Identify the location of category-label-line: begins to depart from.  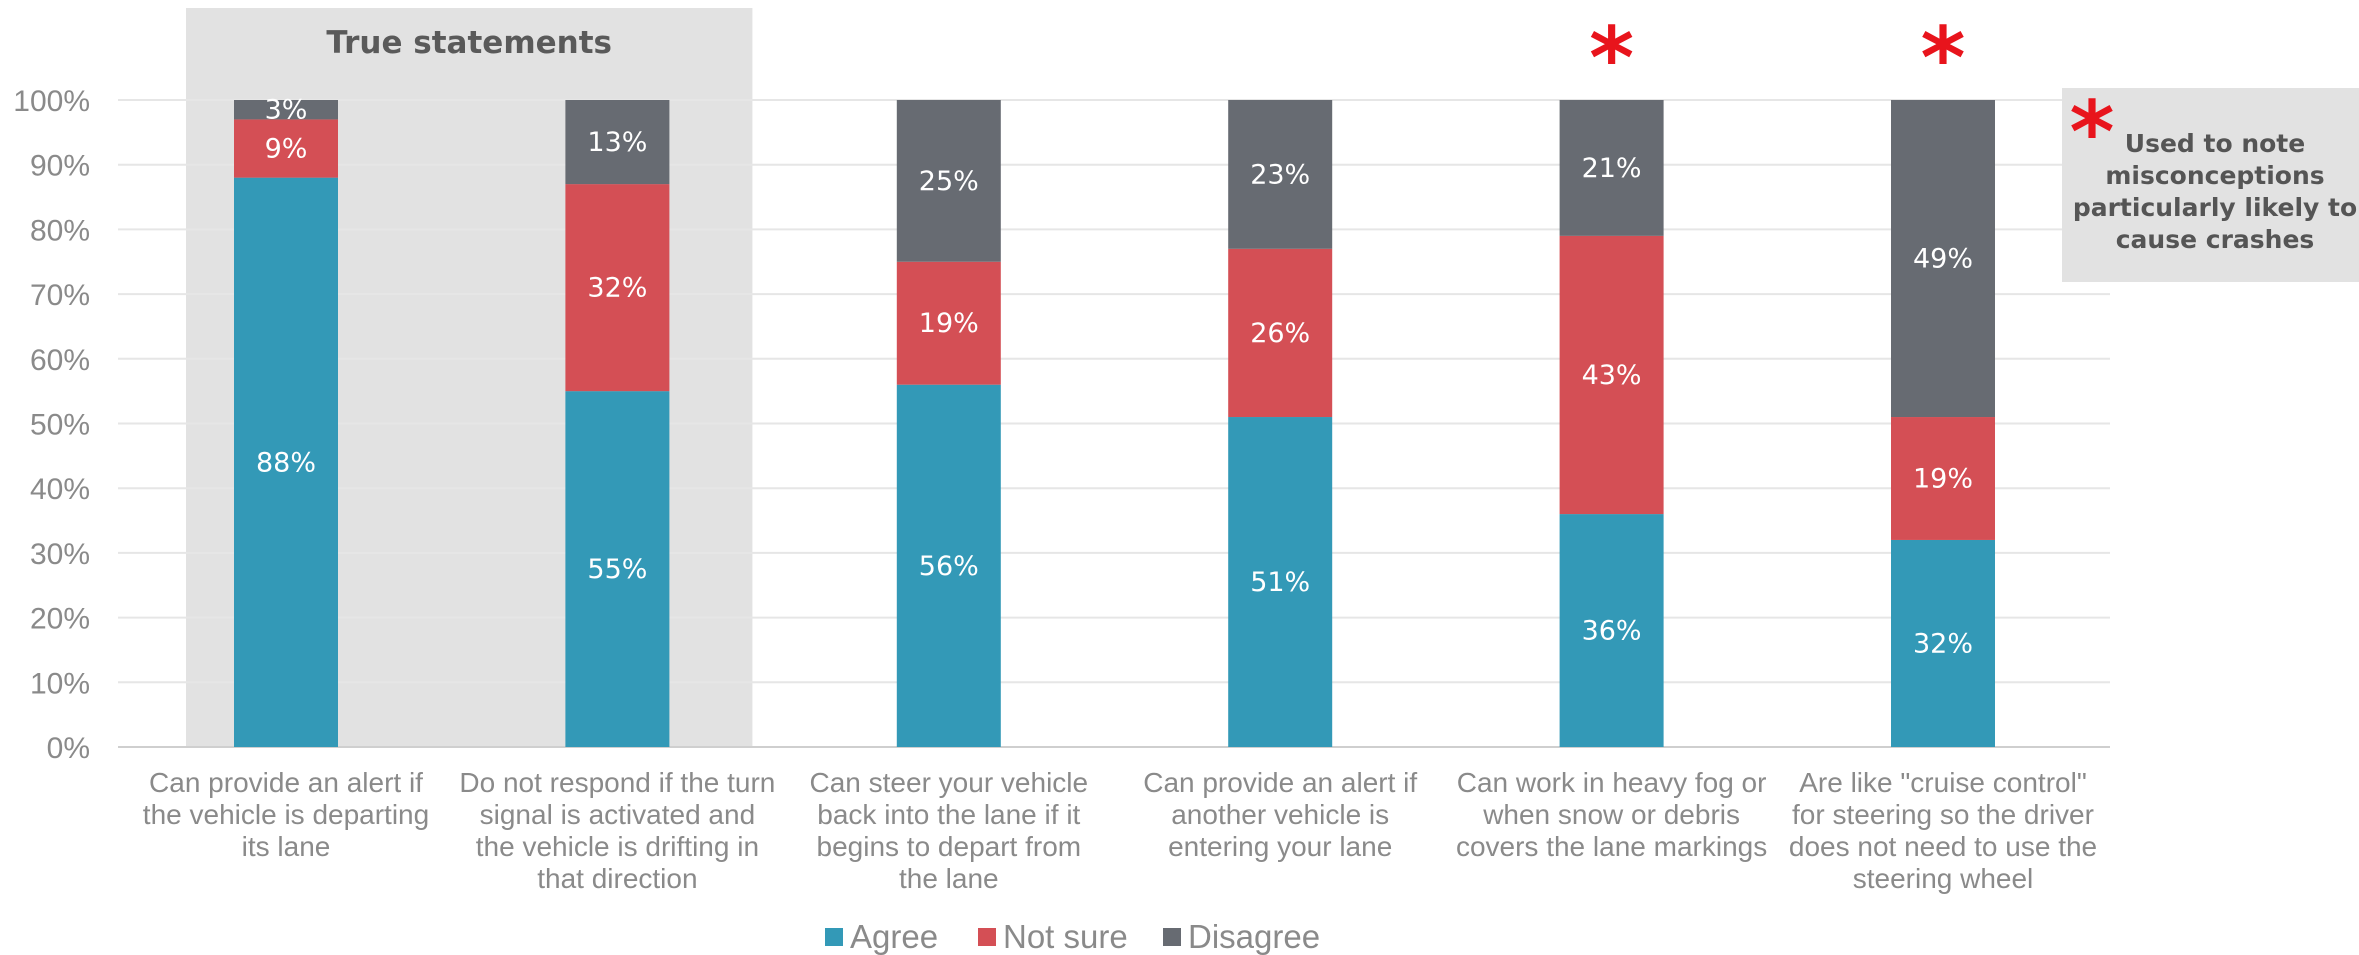
(949, 846).